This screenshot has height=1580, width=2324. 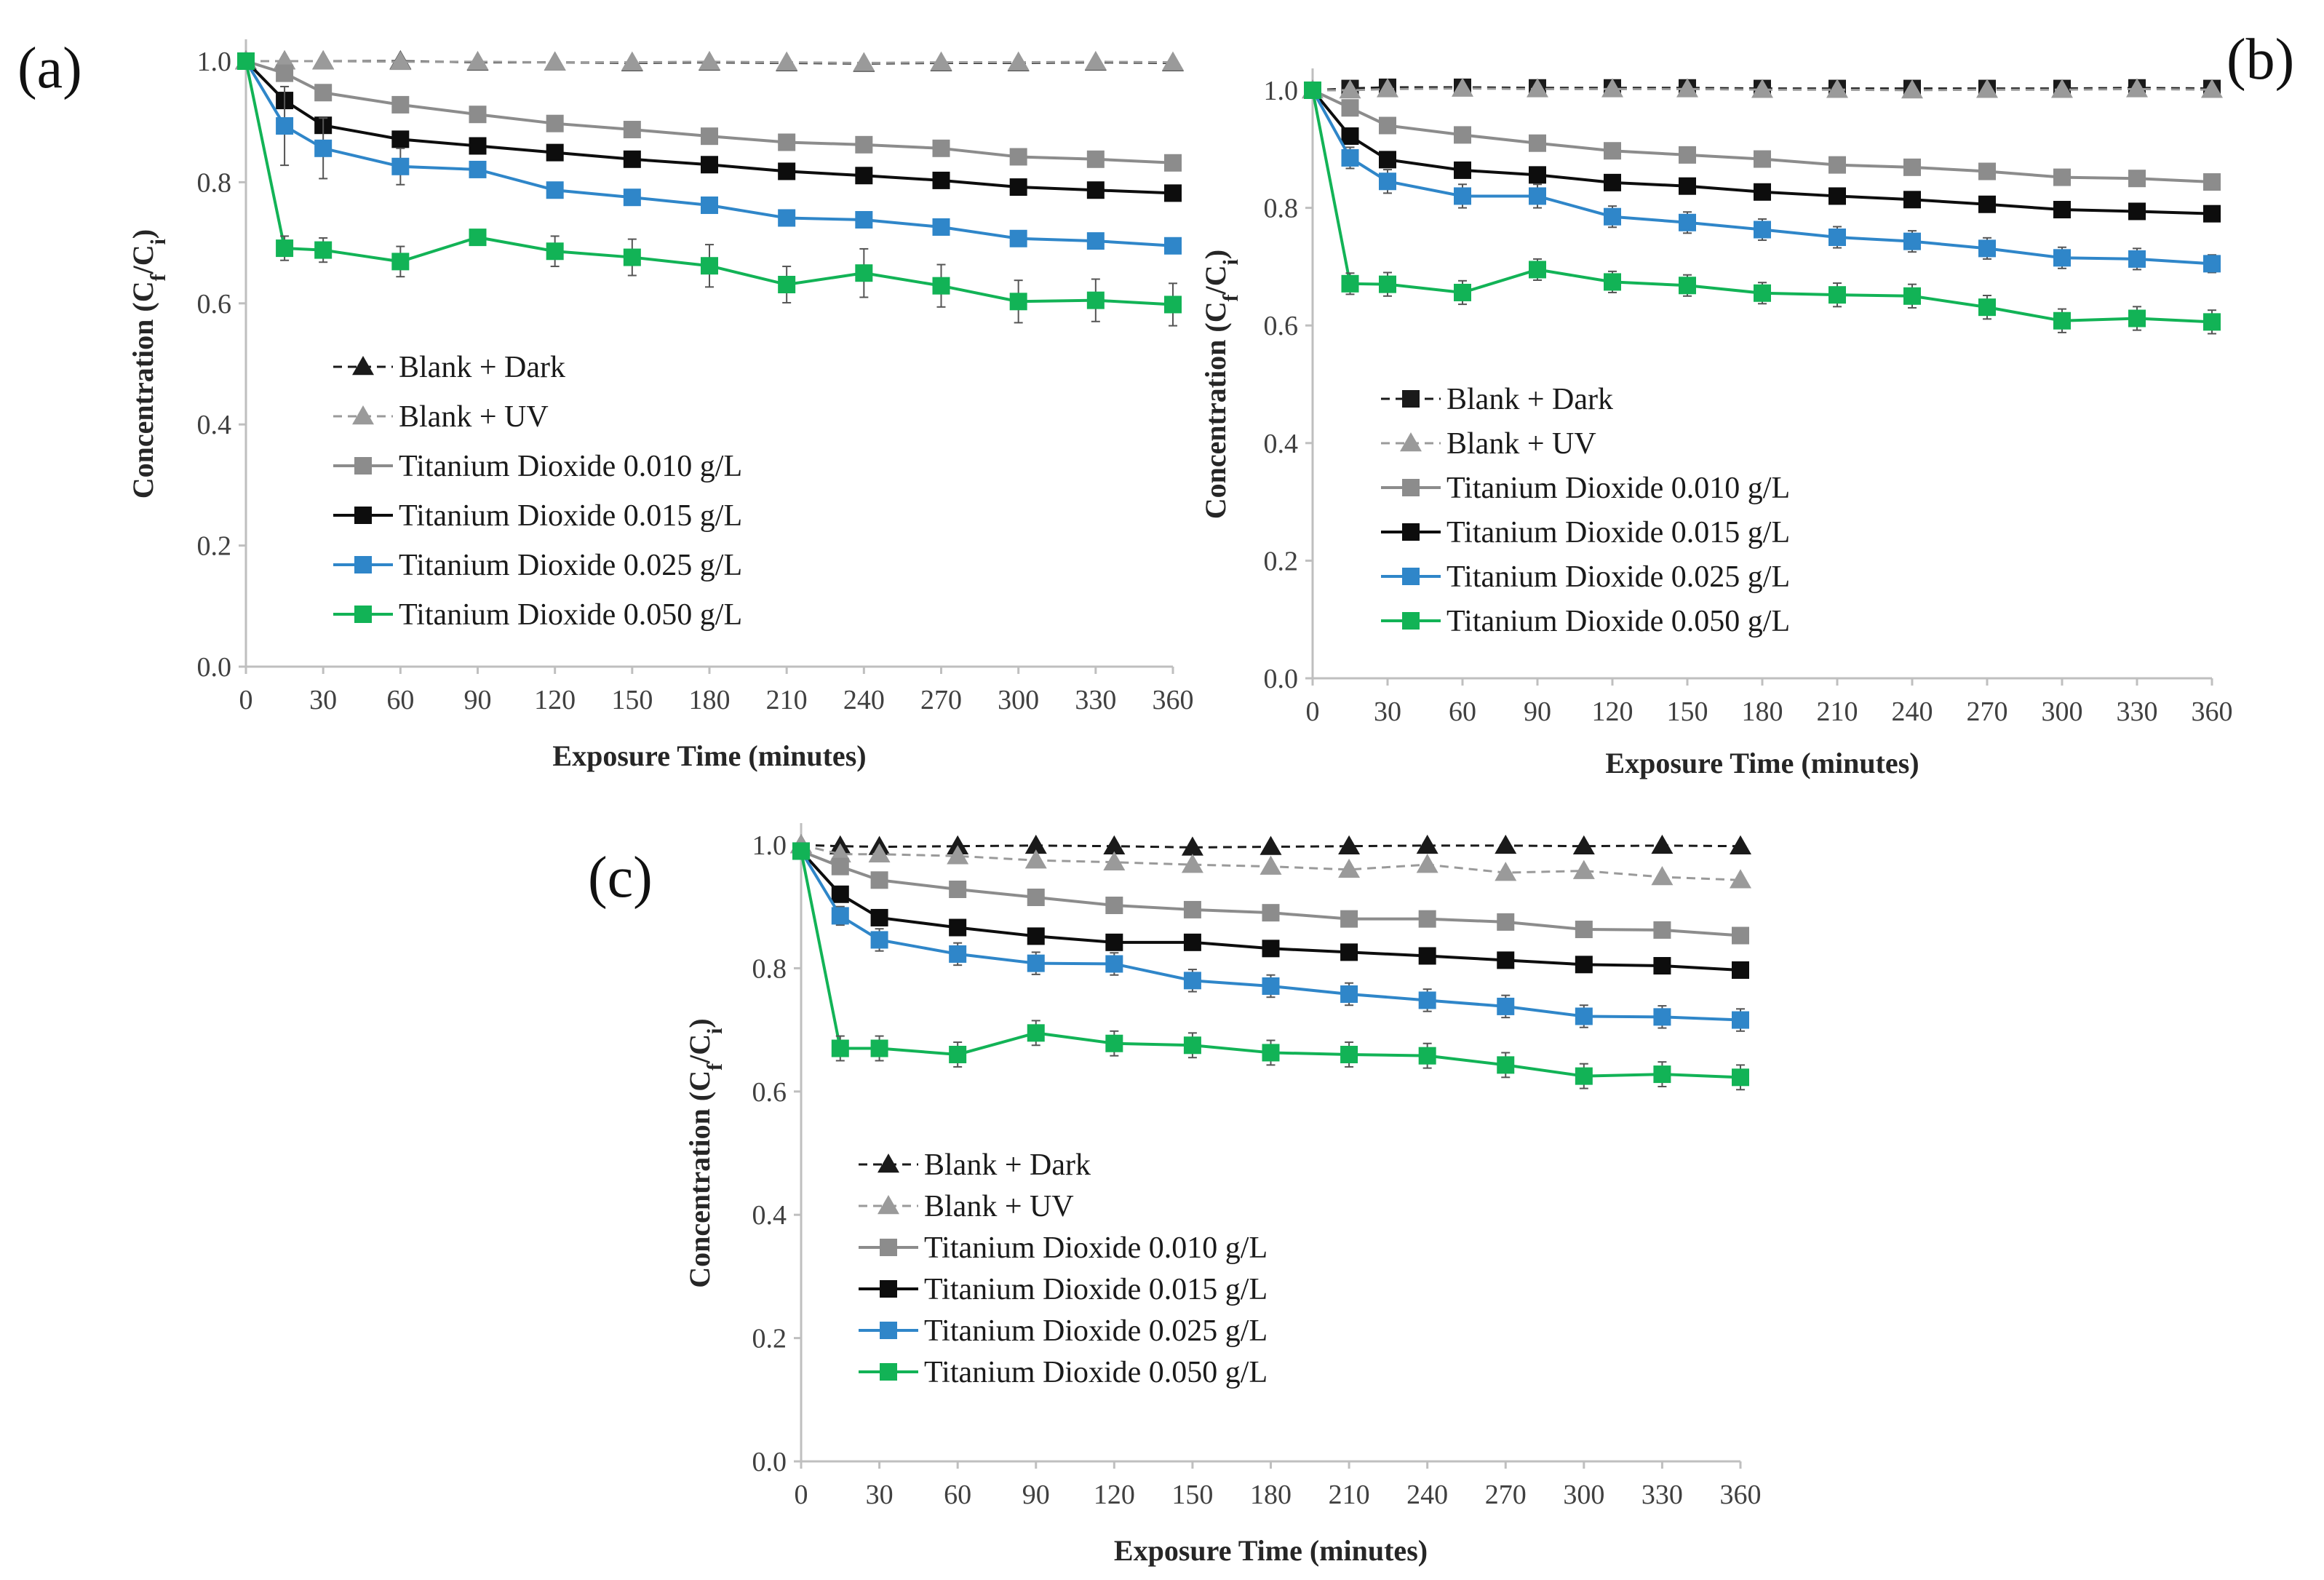 What do you see at coordinates (570, 516) in the screenshot?
I see `legend-label: Titanium Dioxide 0.015 g/L` at bounding box center [570, 516].